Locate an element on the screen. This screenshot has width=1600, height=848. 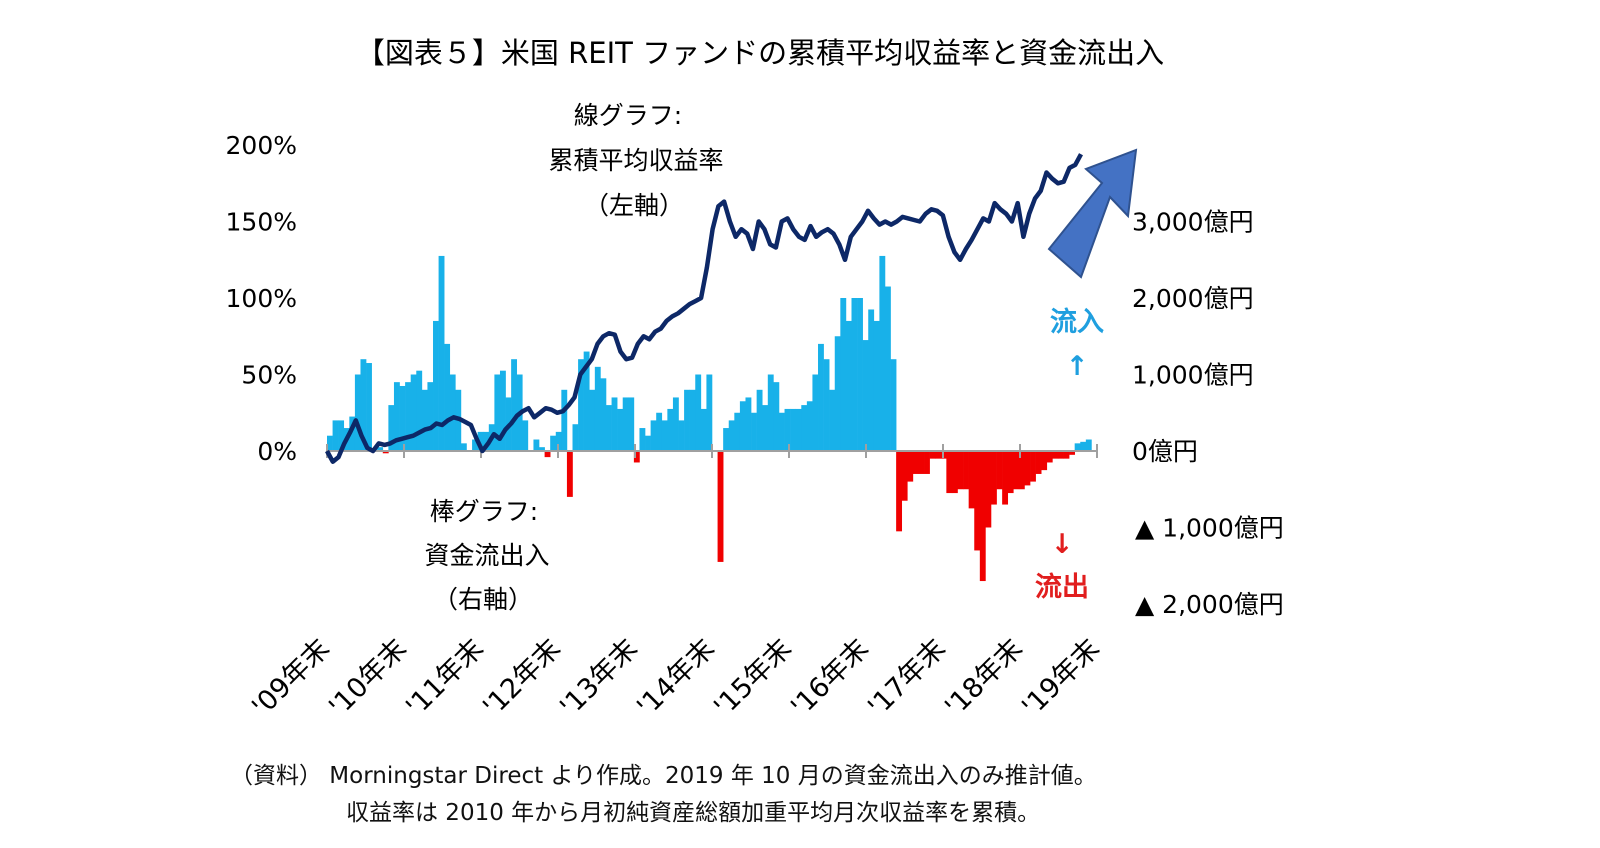
source-note-line-2: 収益率は 2010 年から月初純資産総額加重平均月次収益率を累積。 is located at coordinates (693, 813).